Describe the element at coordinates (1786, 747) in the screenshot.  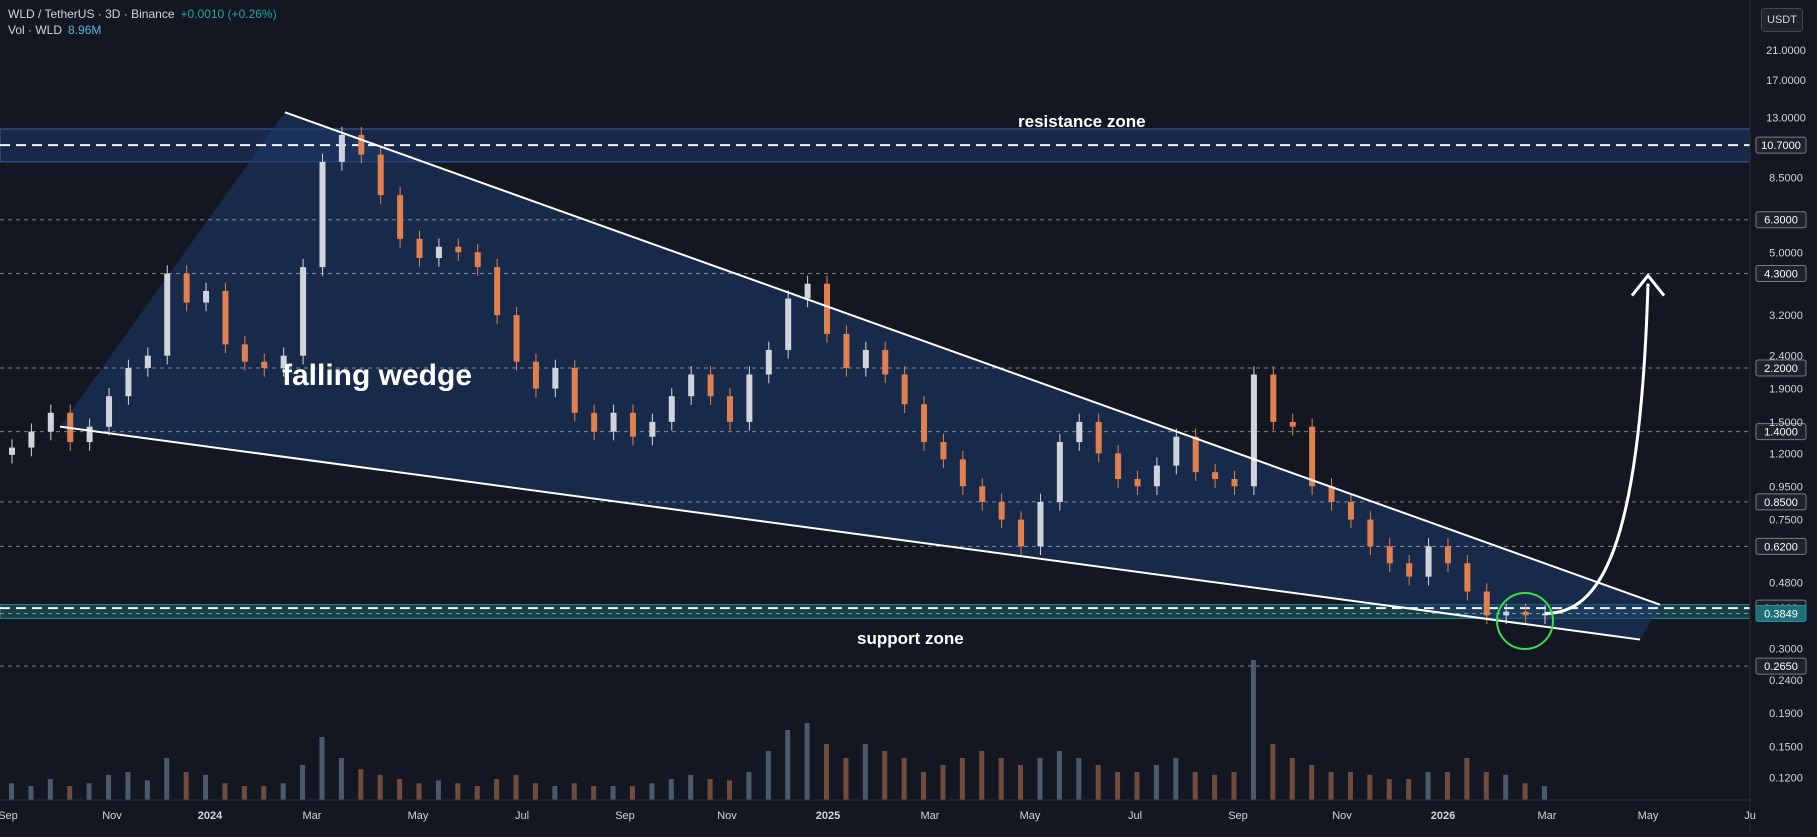
I see `y-axis-tick-label: 0.1500` at that location.